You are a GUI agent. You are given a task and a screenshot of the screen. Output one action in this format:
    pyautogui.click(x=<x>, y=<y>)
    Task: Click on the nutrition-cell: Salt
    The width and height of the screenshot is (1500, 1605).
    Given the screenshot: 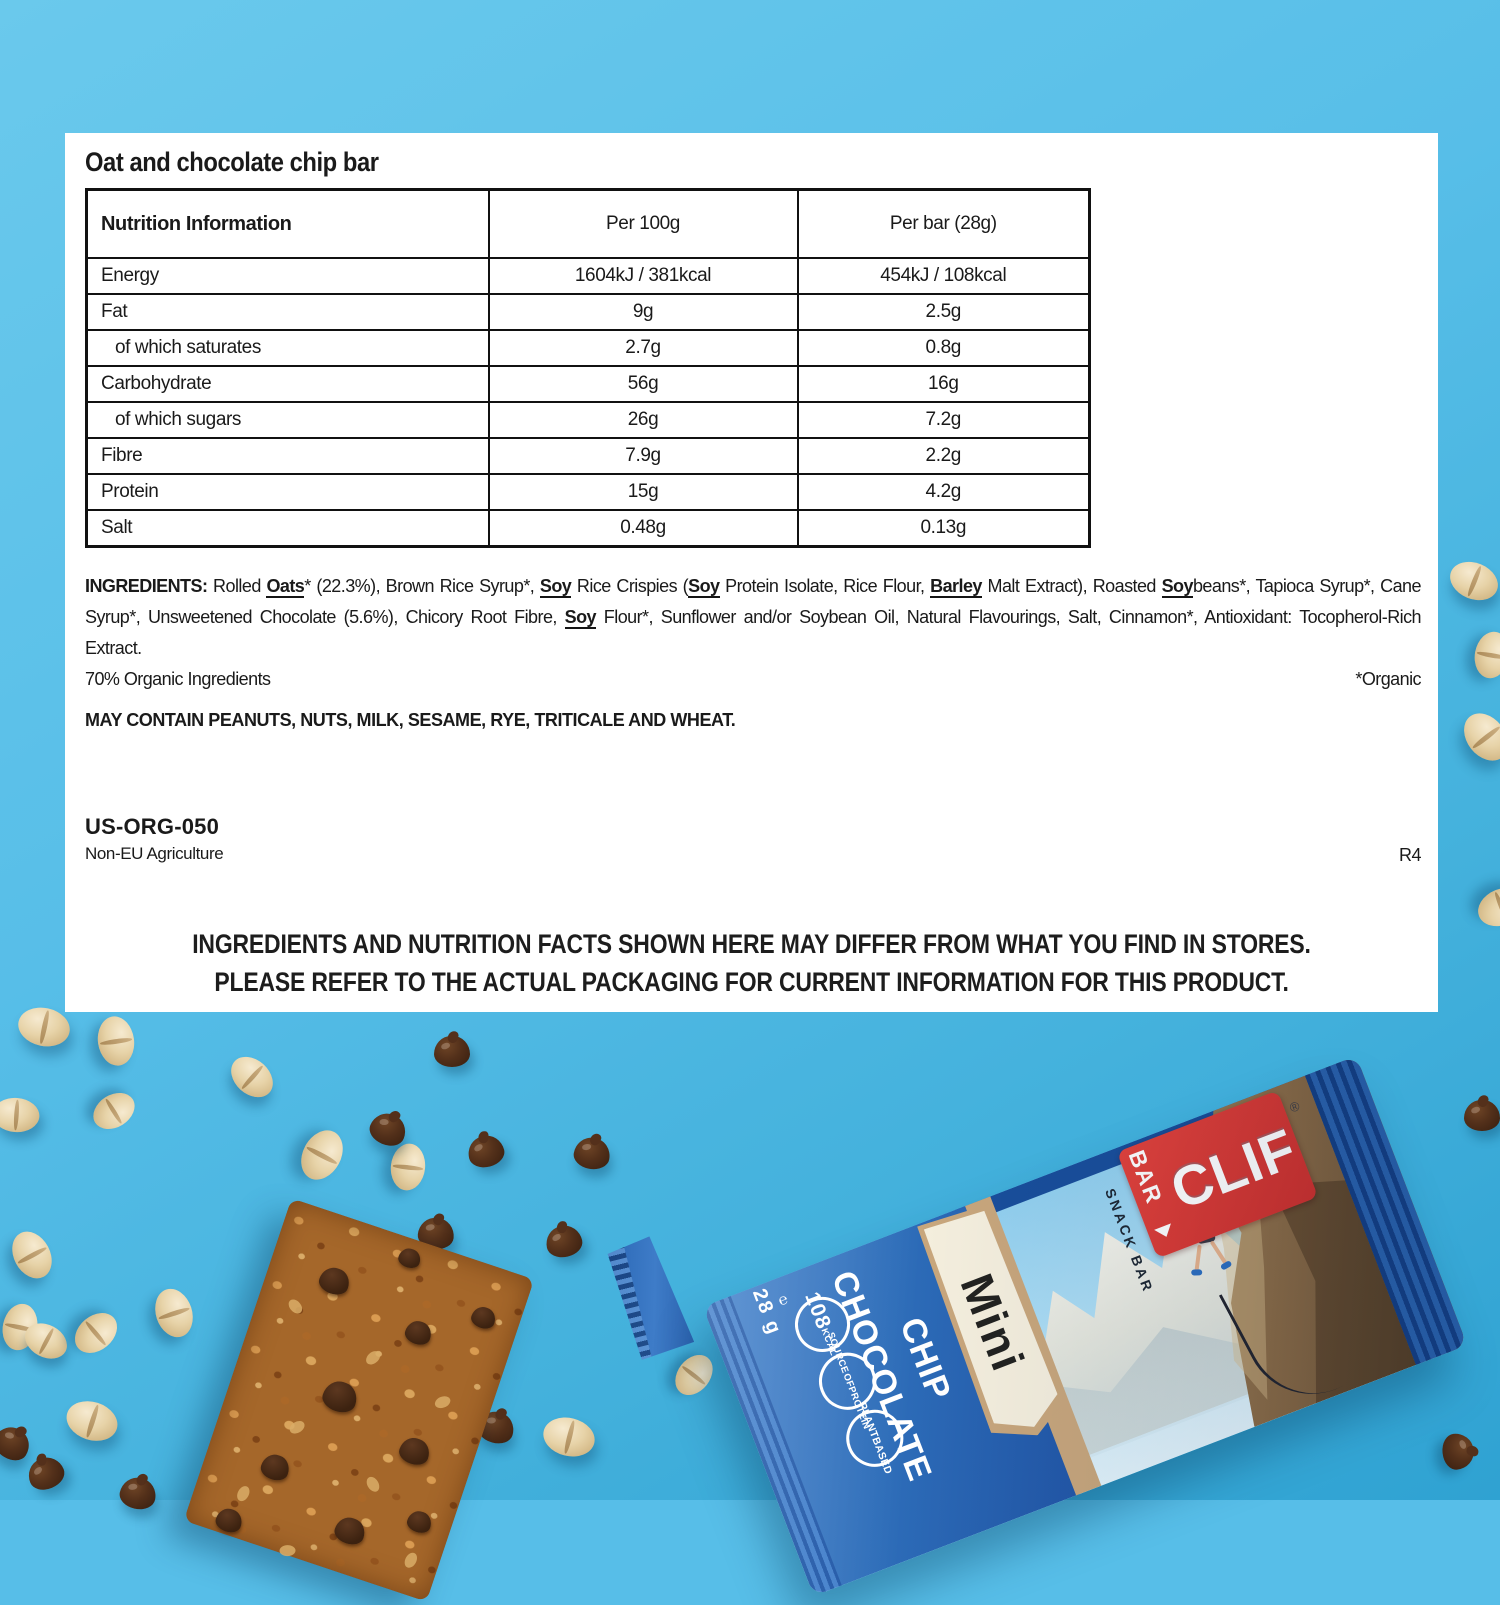 What is the action you would take?
    pyautogui.click(x=287, y=528)
    